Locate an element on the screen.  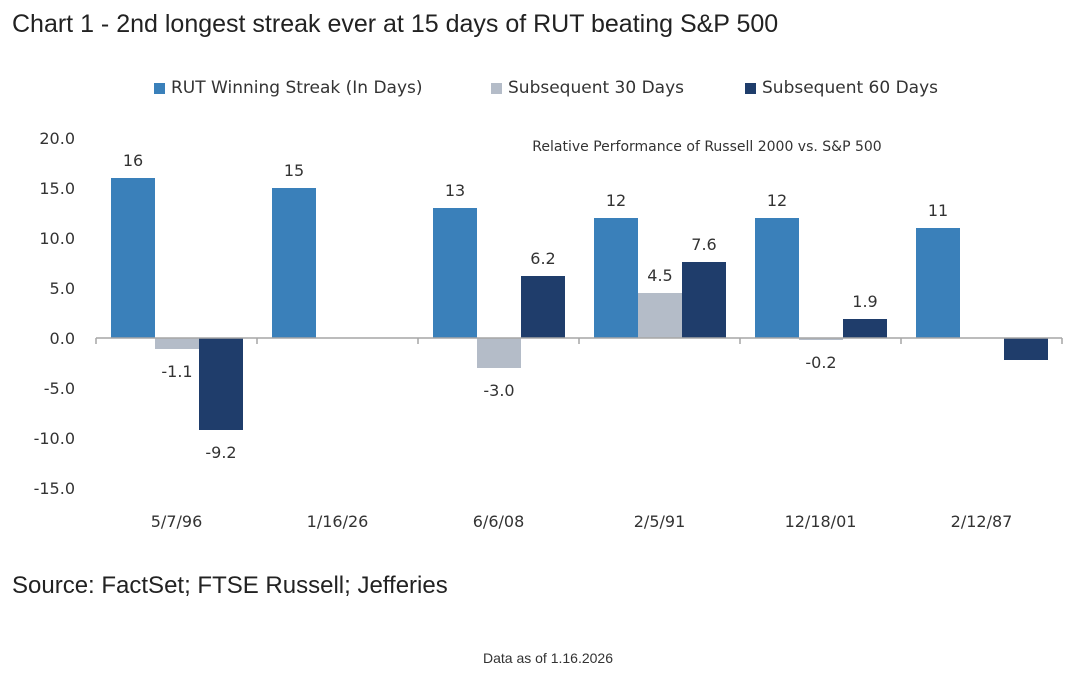
x-tick-label: 5/7/96 is located at coordinates (177, 521).